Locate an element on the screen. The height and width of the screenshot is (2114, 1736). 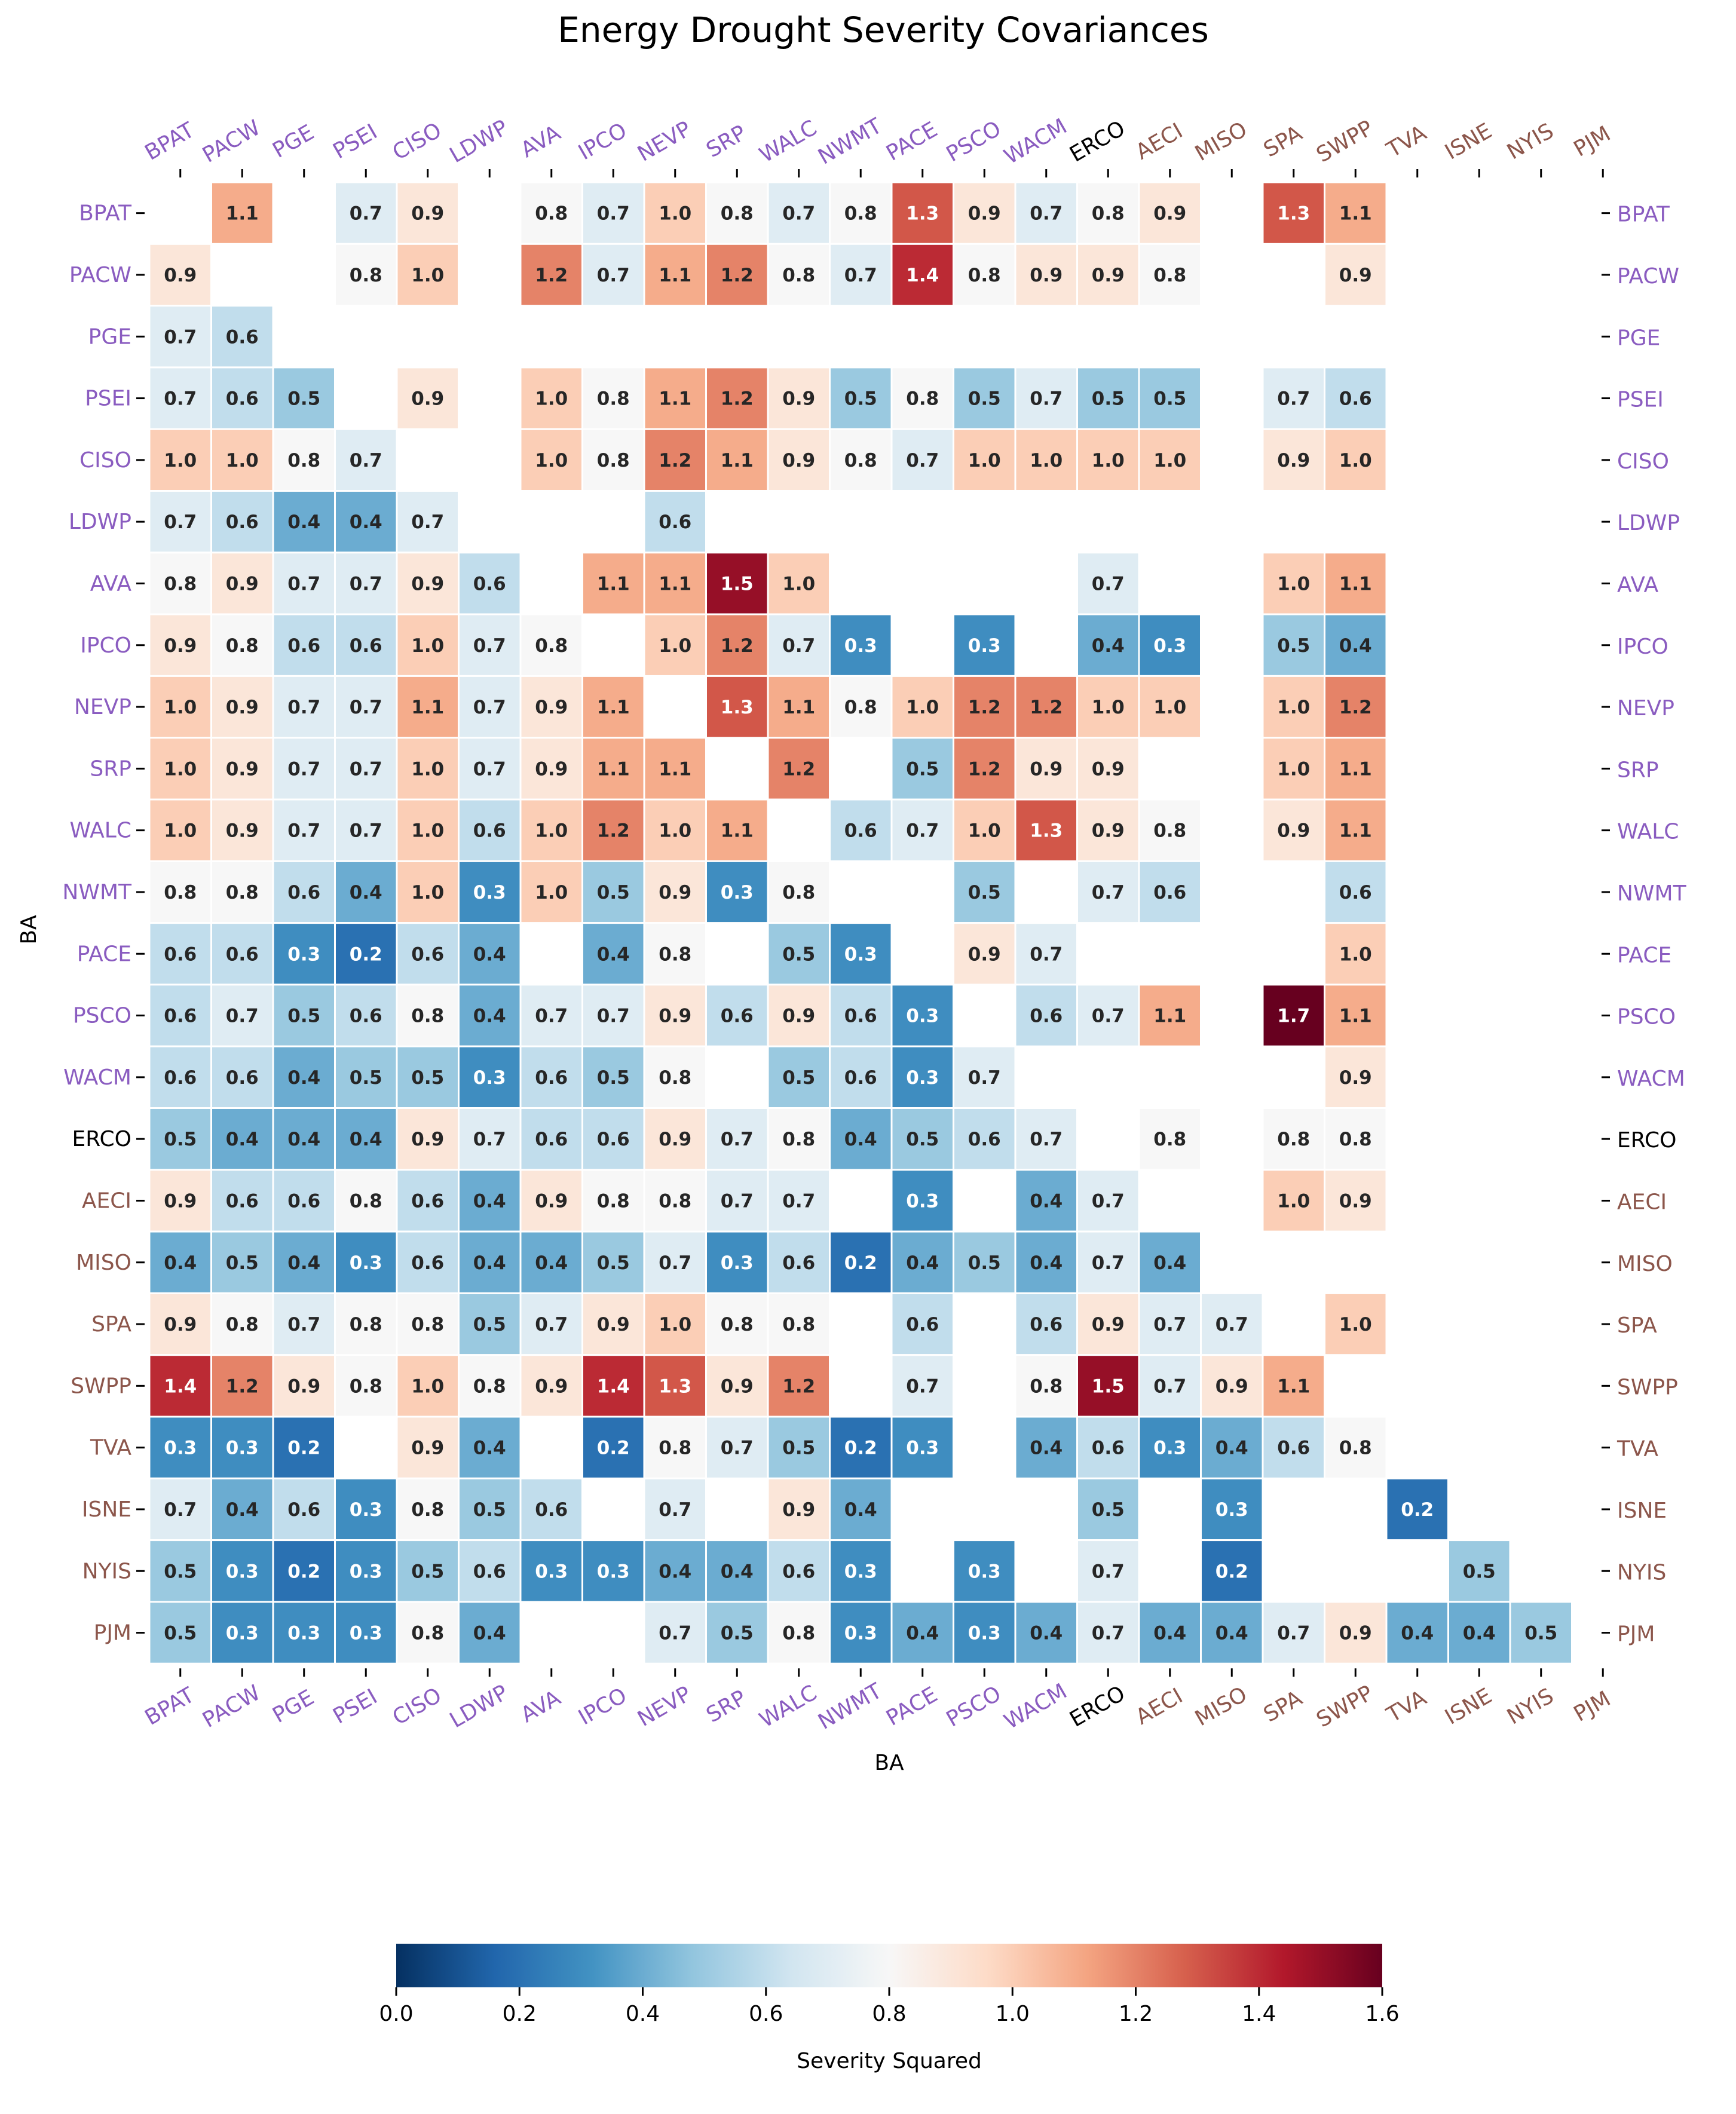
x-tick-label-top: SRP is located at coordinates (726, 142).